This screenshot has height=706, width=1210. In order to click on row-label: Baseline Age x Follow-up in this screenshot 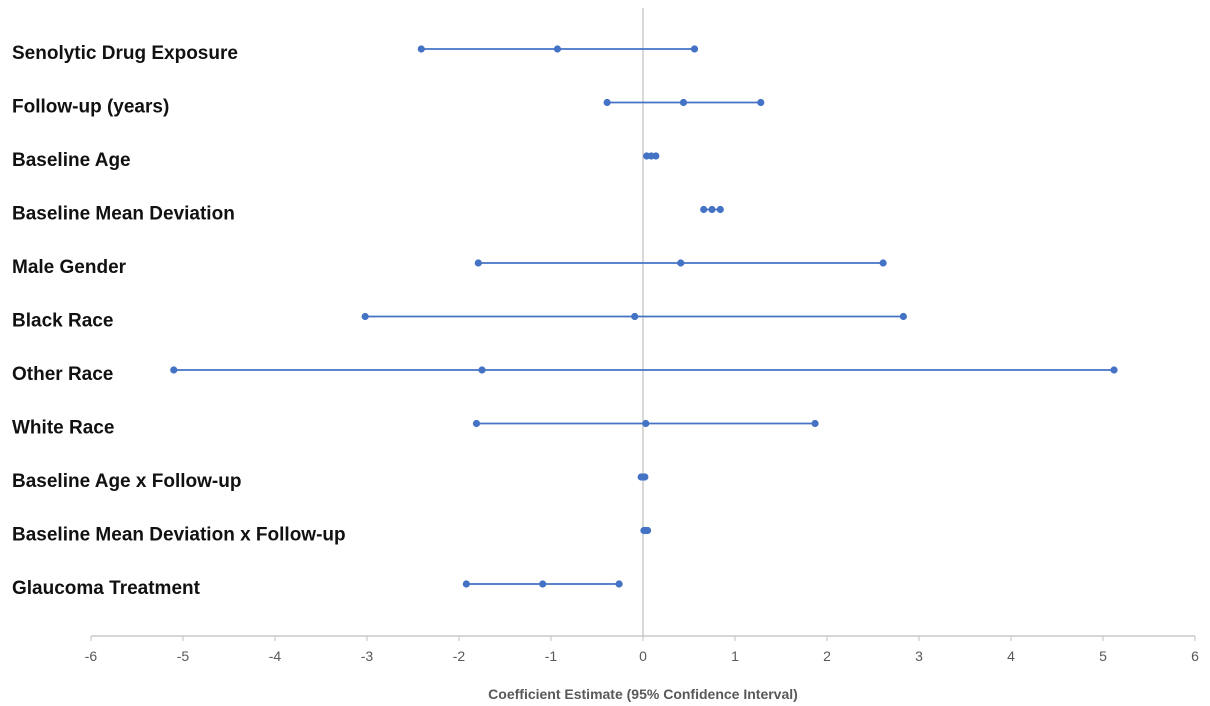, I will do `click(126, 481)`.